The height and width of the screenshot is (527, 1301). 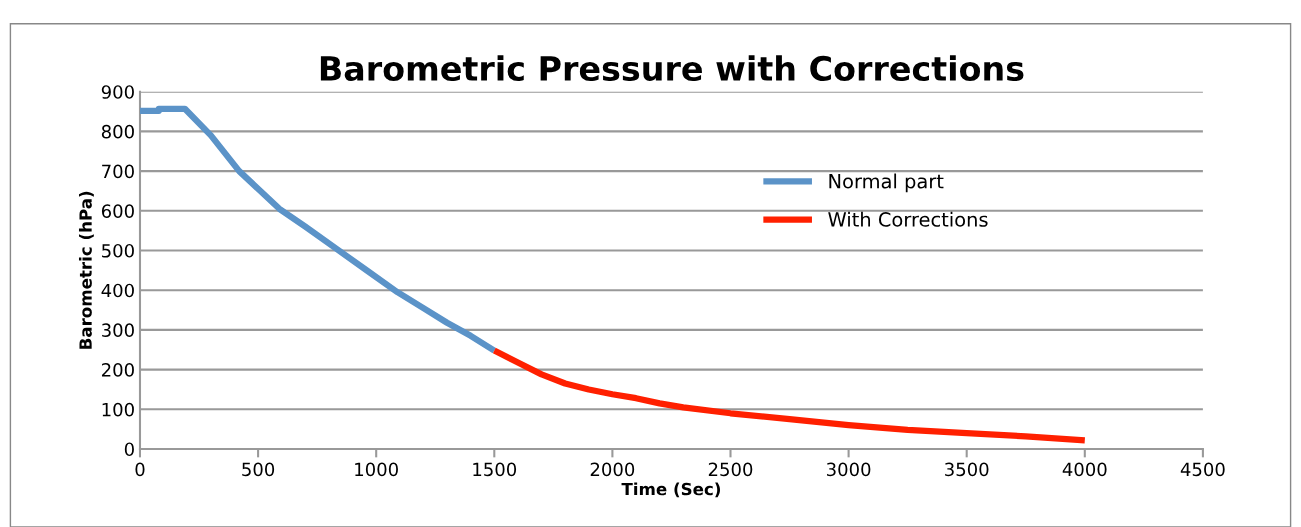 I want to click on x-tick-label: 1500, so click(x=495, y=469).